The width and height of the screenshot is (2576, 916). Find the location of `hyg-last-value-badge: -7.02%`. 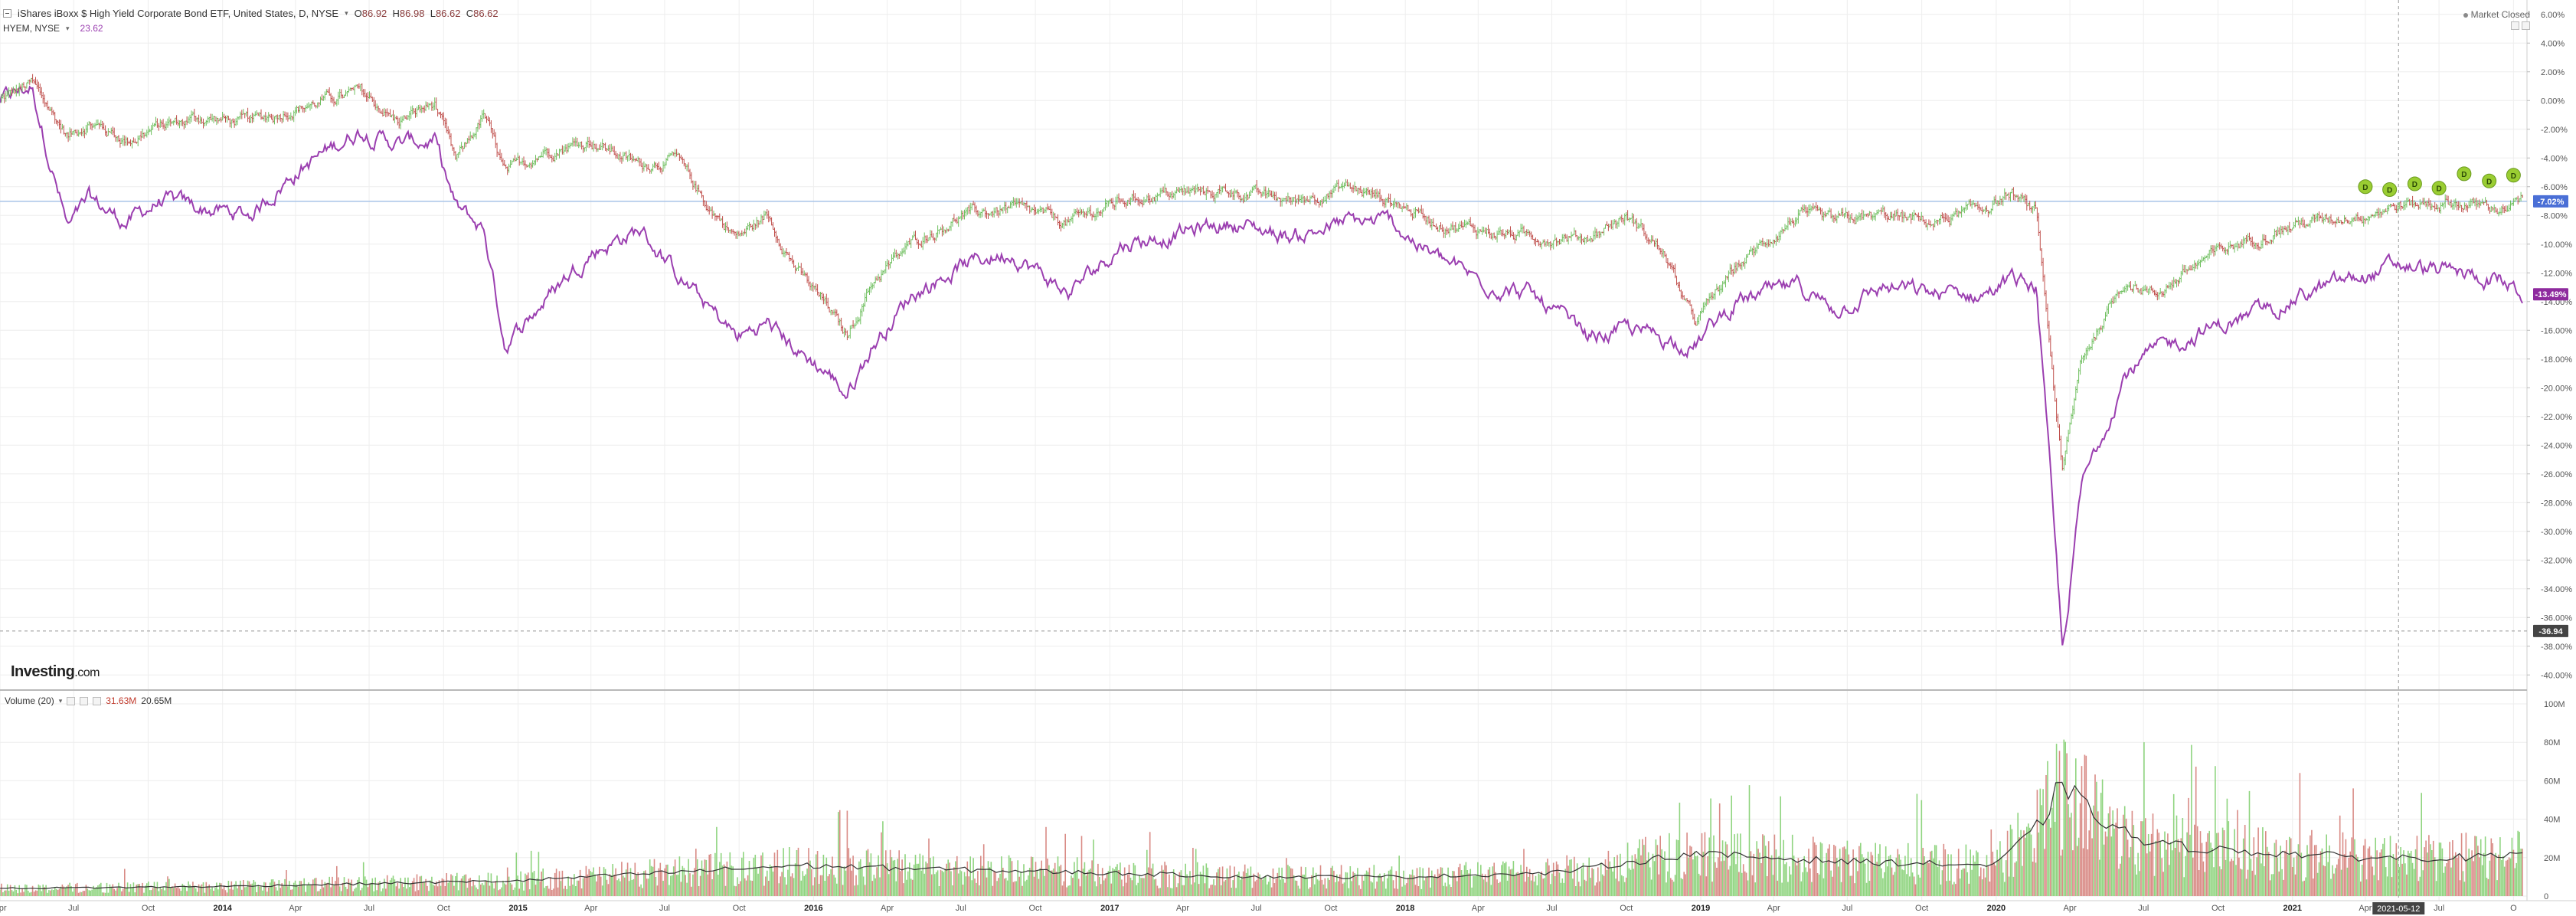

hyg-last-value-badge: -7.02% is located at coordinates (2550, 201).